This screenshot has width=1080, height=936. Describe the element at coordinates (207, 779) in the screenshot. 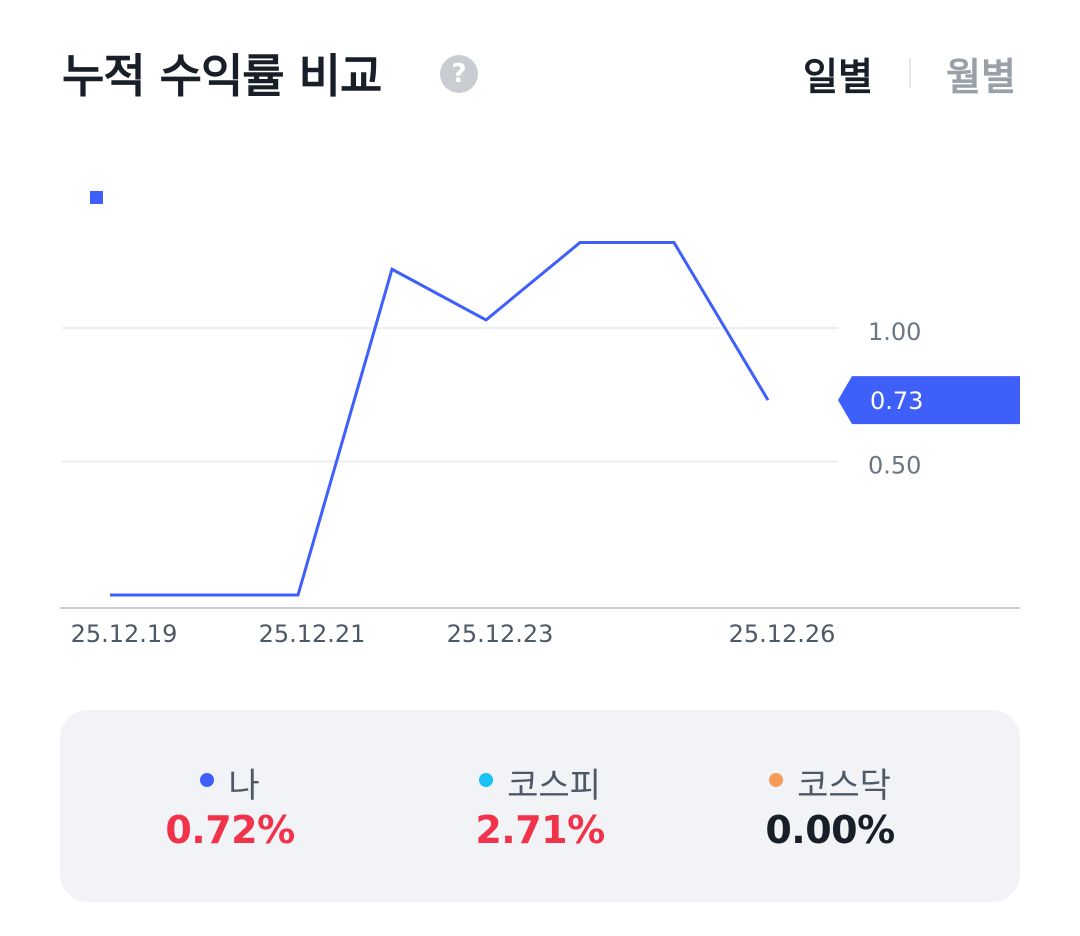

I see `legend-dot-me` at that location.